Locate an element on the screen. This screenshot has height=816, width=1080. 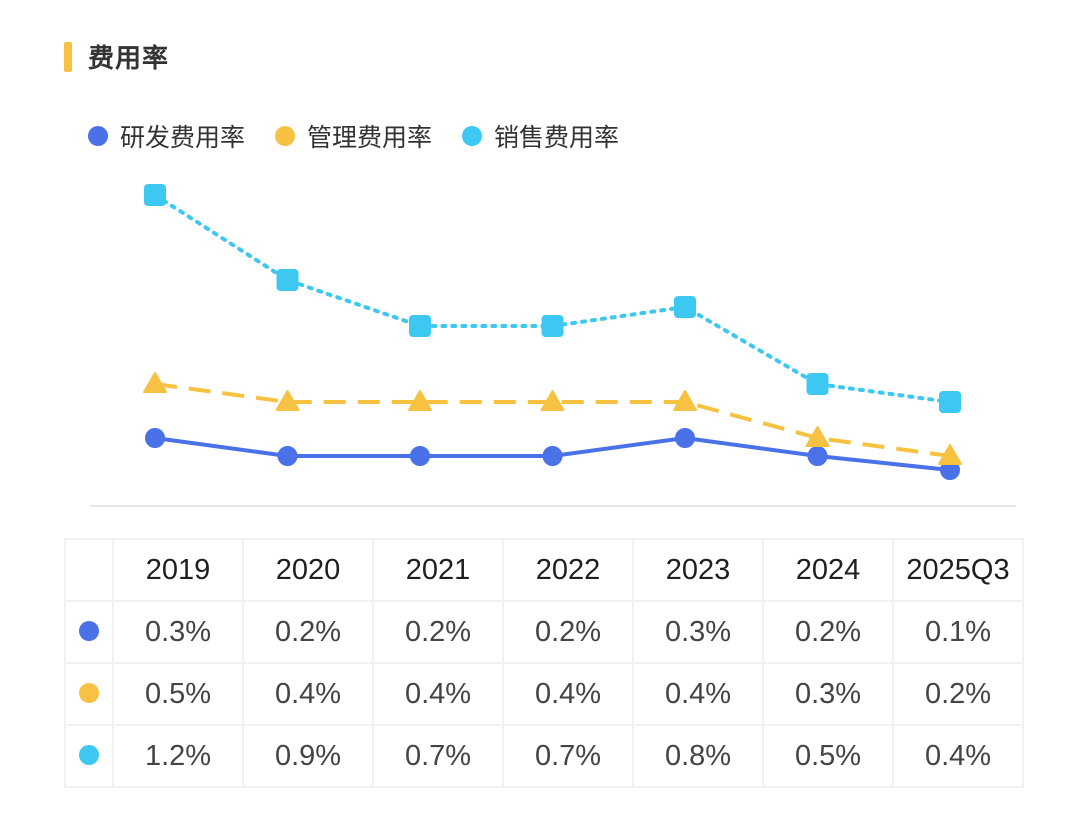
chart-header: 费用率 is located at coordinates (116, 56).